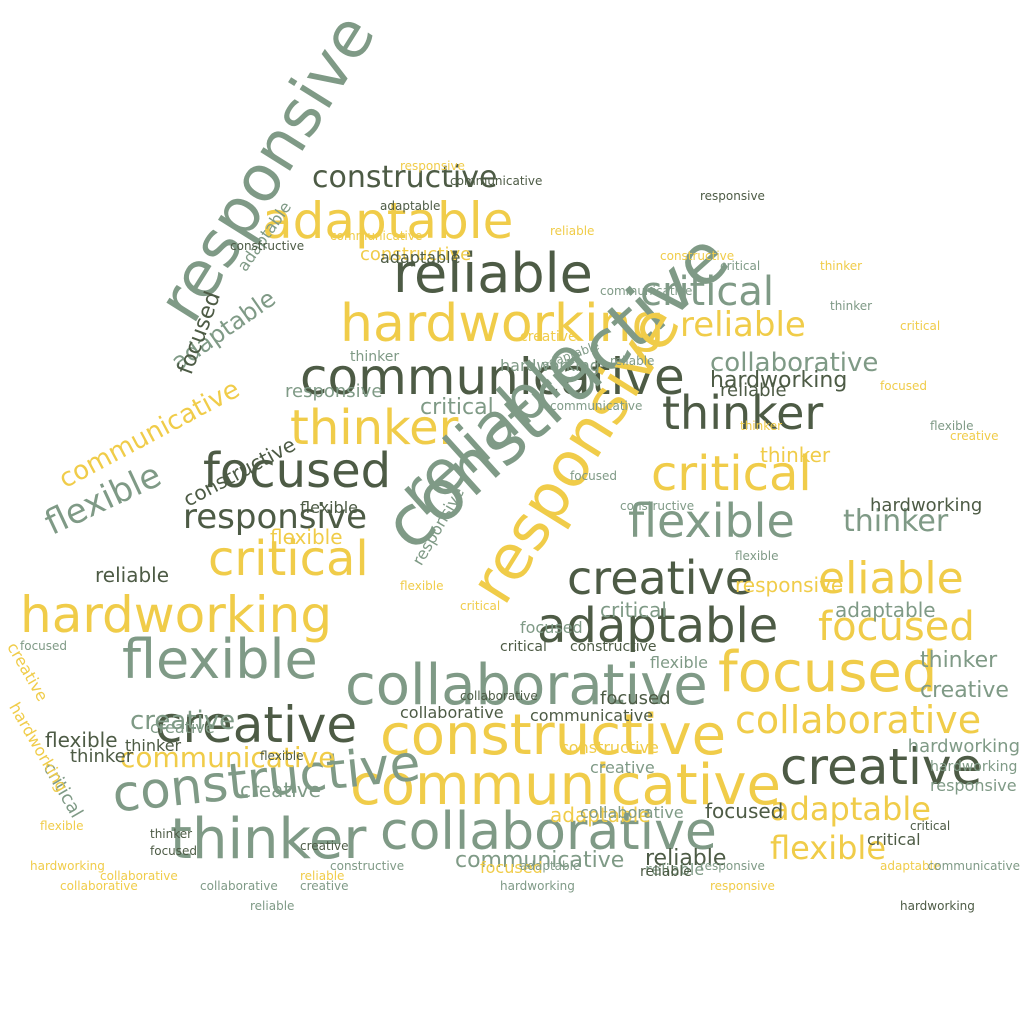 This screenshot has width=1024, height=1024. I want to click on word-eliable: eliable, so click(891, 578).